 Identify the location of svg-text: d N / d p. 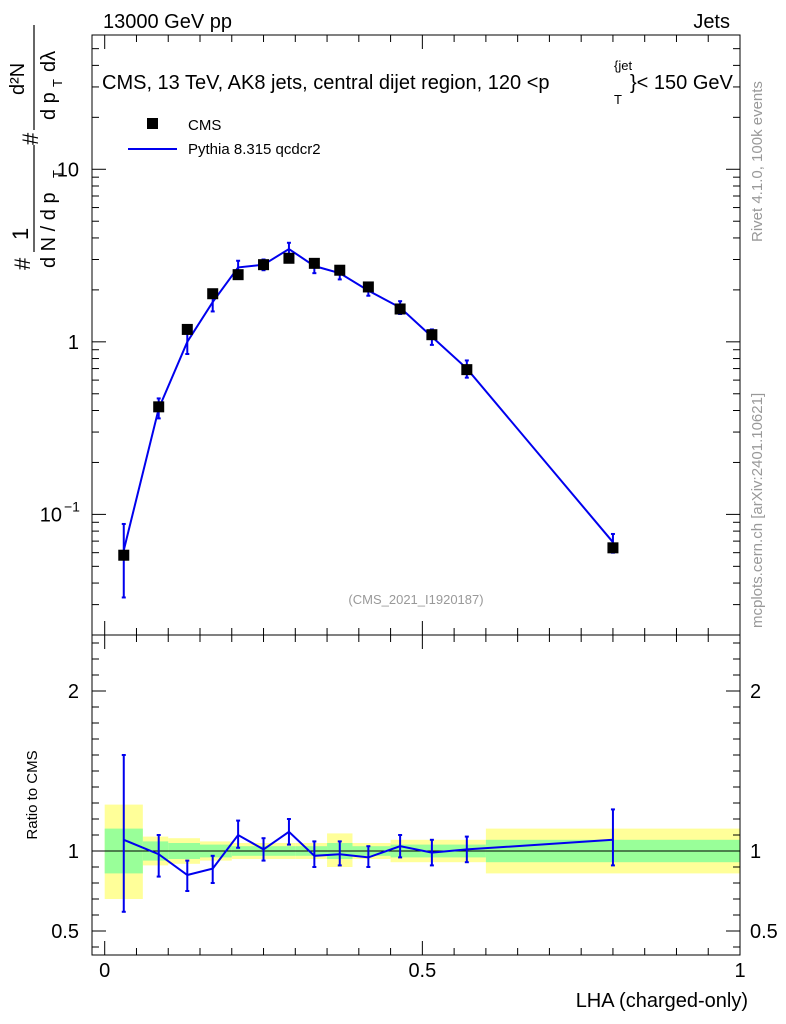
(49, 230).